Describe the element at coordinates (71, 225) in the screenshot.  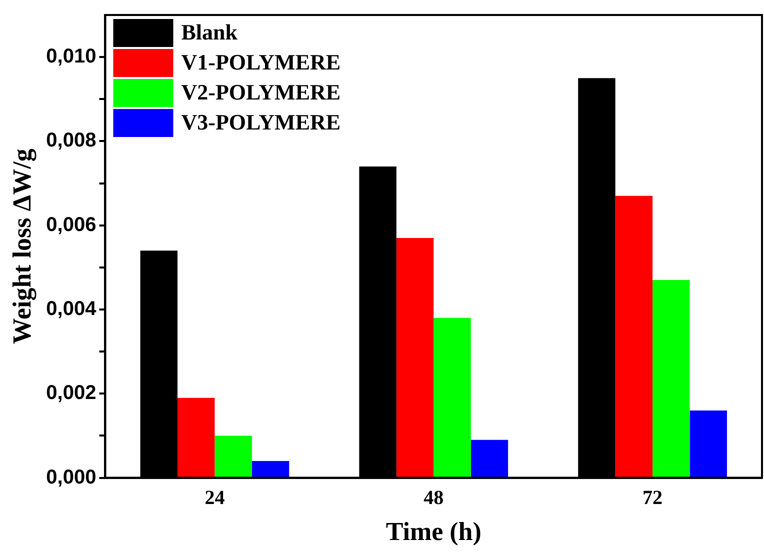
I see `y-tick-label: 0,006` at that location.